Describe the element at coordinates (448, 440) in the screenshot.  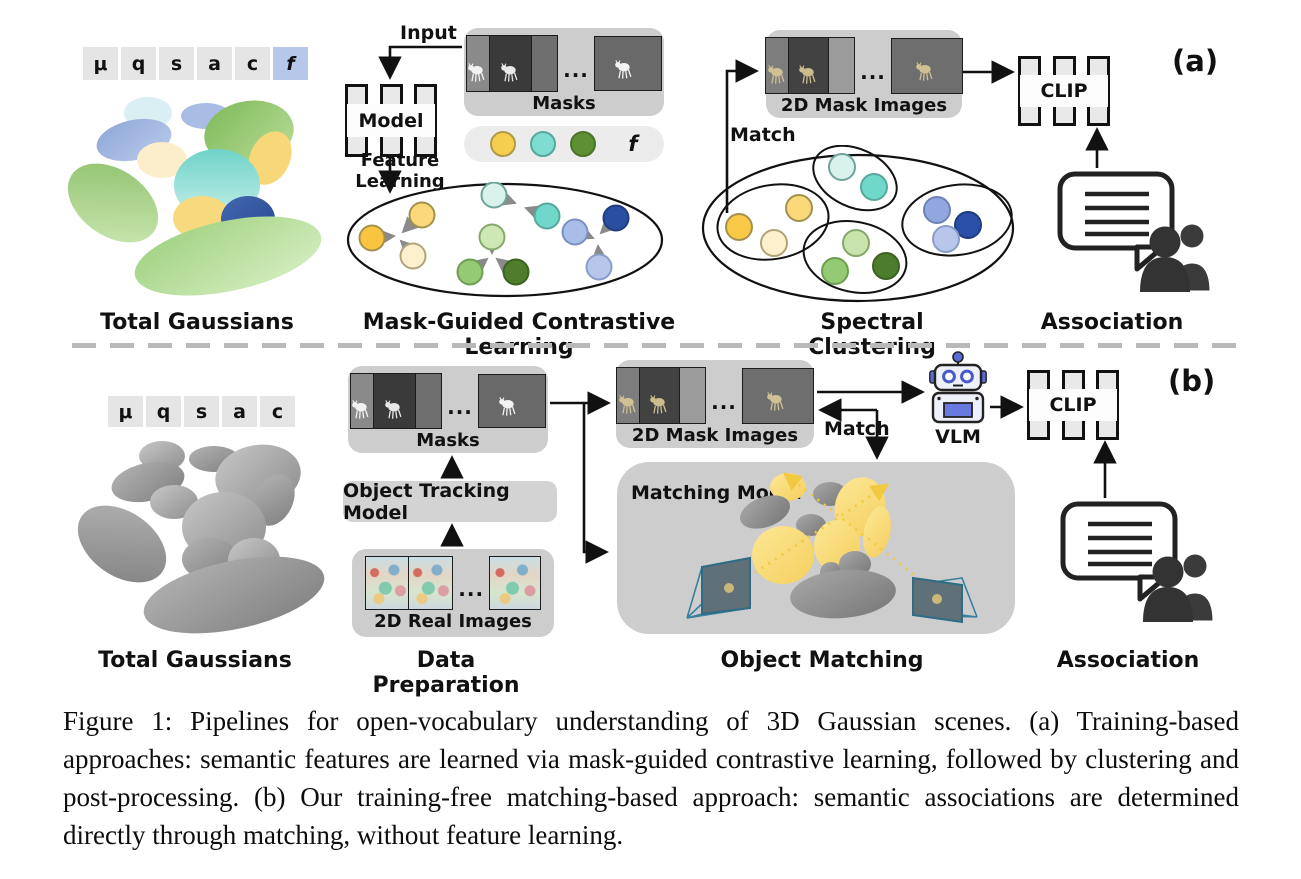
I see `masks-label-b: Masks` at that location.